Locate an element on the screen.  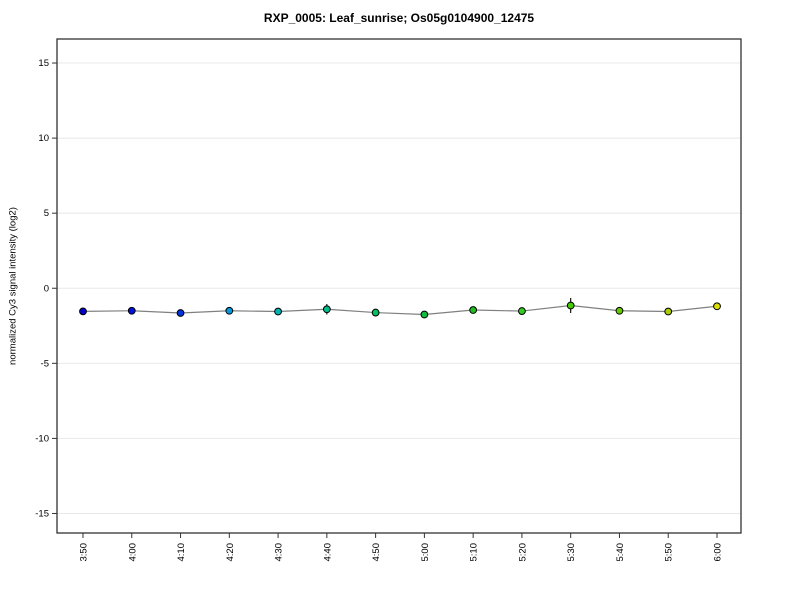
x-tick-label: 3:50 is located at coordinates (84, 552).